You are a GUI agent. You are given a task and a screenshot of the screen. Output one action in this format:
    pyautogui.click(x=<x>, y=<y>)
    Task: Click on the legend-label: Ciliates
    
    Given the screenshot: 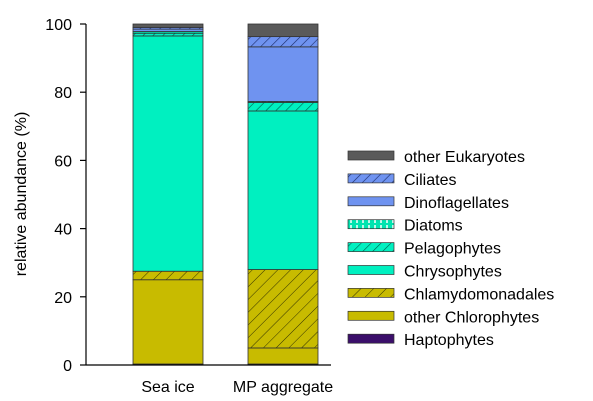 What is the action you would take?
    pyautogui.click(x=430, y=180)
    